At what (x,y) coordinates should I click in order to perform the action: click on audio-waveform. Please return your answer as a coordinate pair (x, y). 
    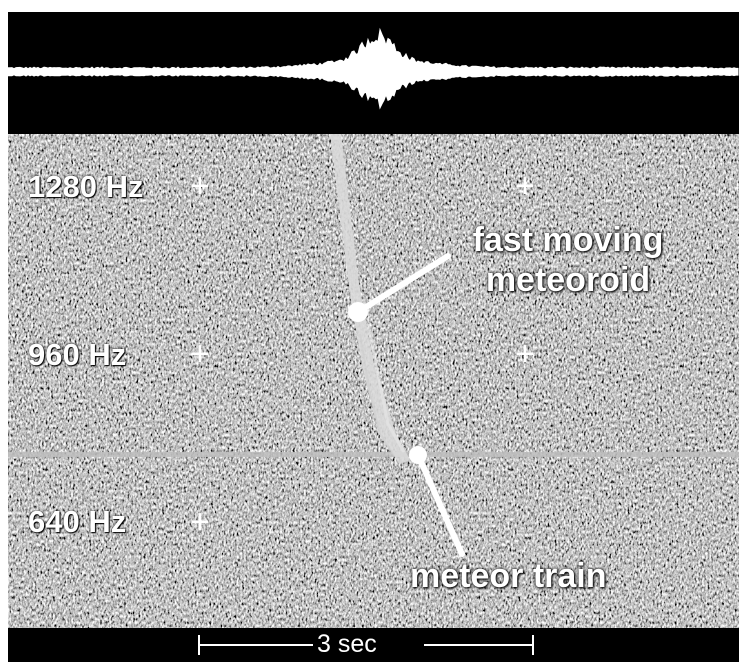
    Looking at the image, I should click on (373, 68).